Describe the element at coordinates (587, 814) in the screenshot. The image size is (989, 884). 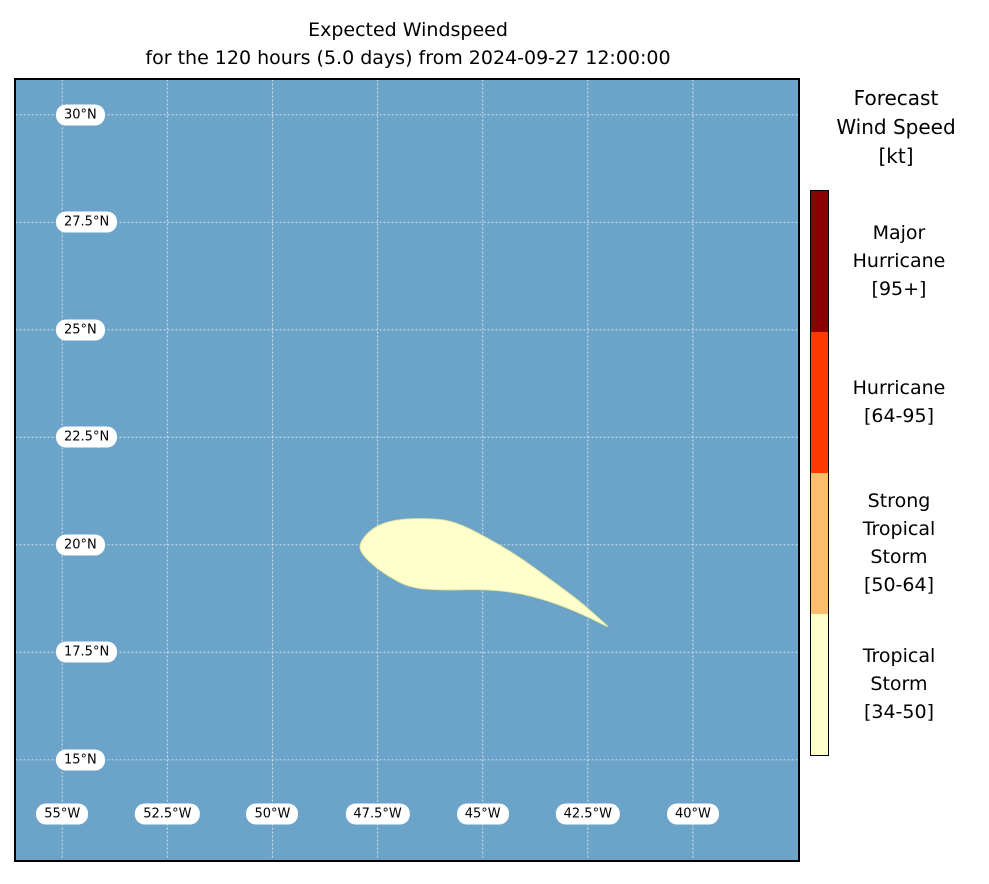
I see `x-tick-label: 42.5°W` at that location.